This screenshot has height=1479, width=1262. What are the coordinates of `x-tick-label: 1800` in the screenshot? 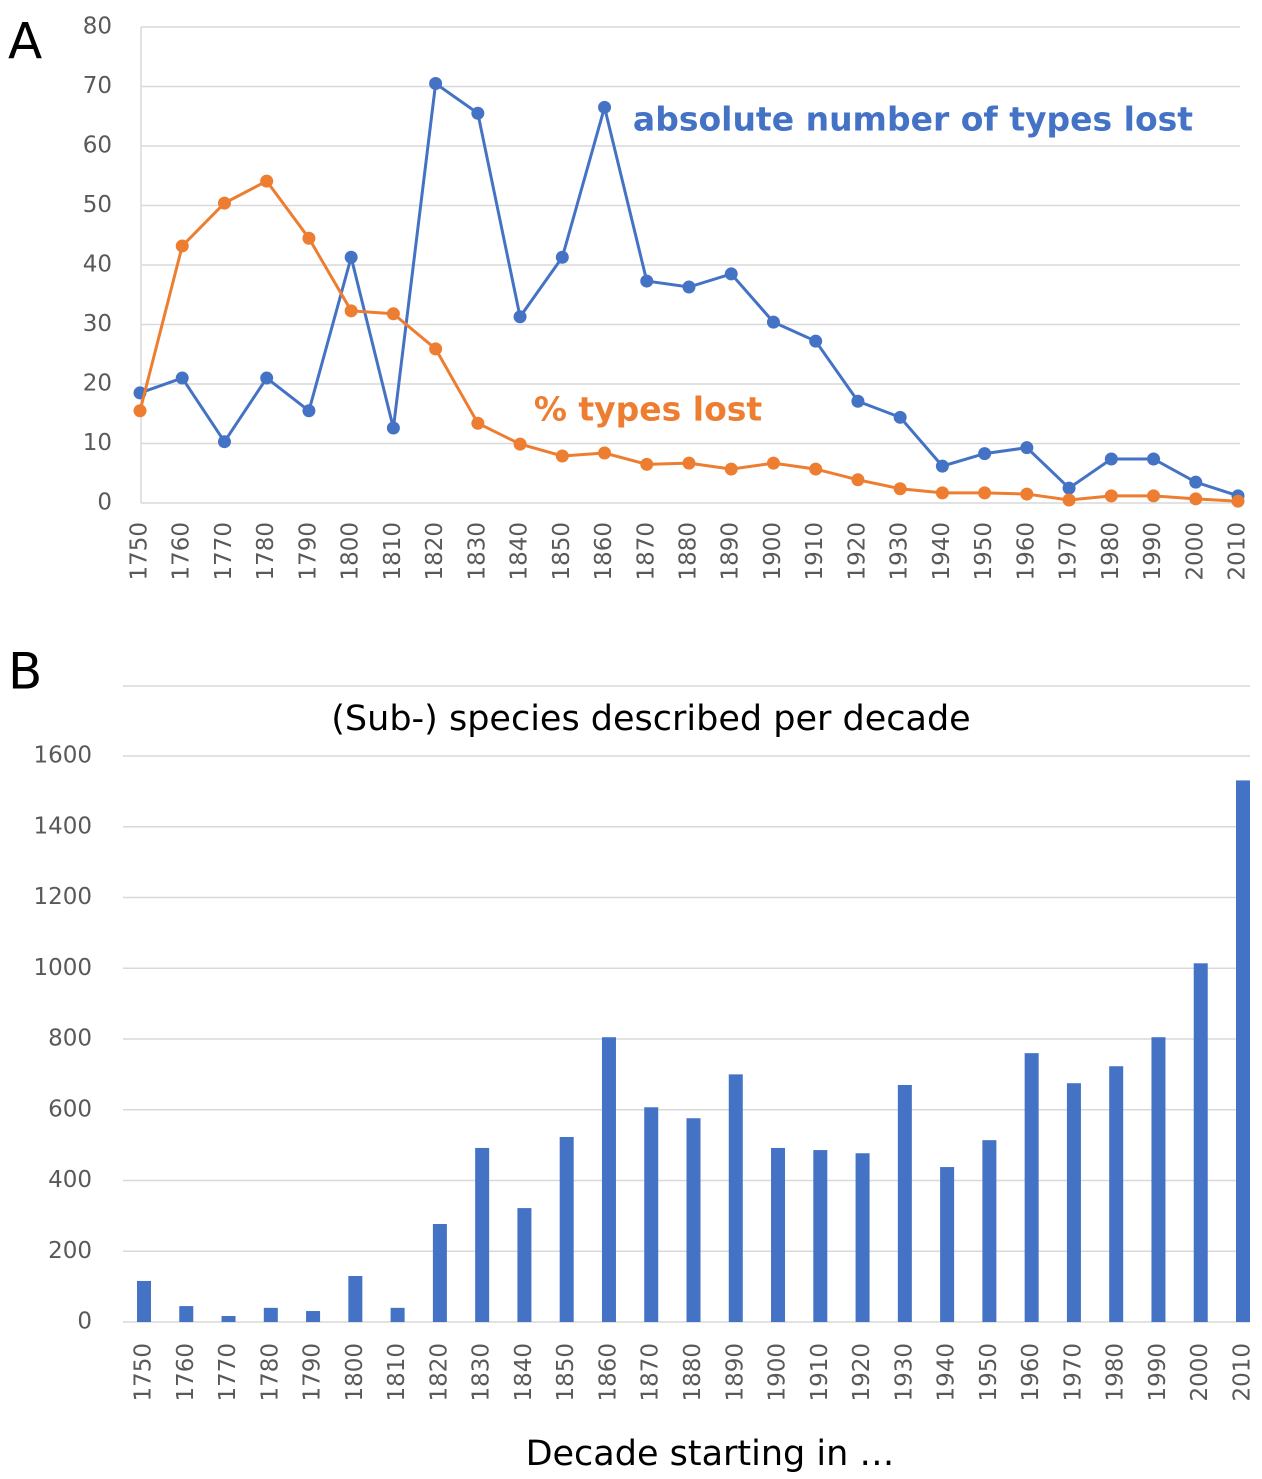 It's located at (351, 551).